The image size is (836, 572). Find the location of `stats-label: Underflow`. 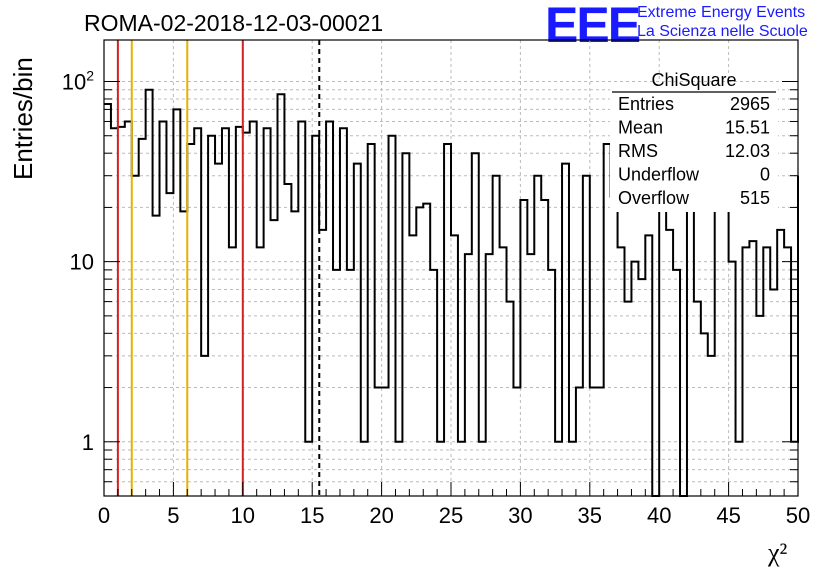

stats-label: Underflow is located at coordinates (659, 175).